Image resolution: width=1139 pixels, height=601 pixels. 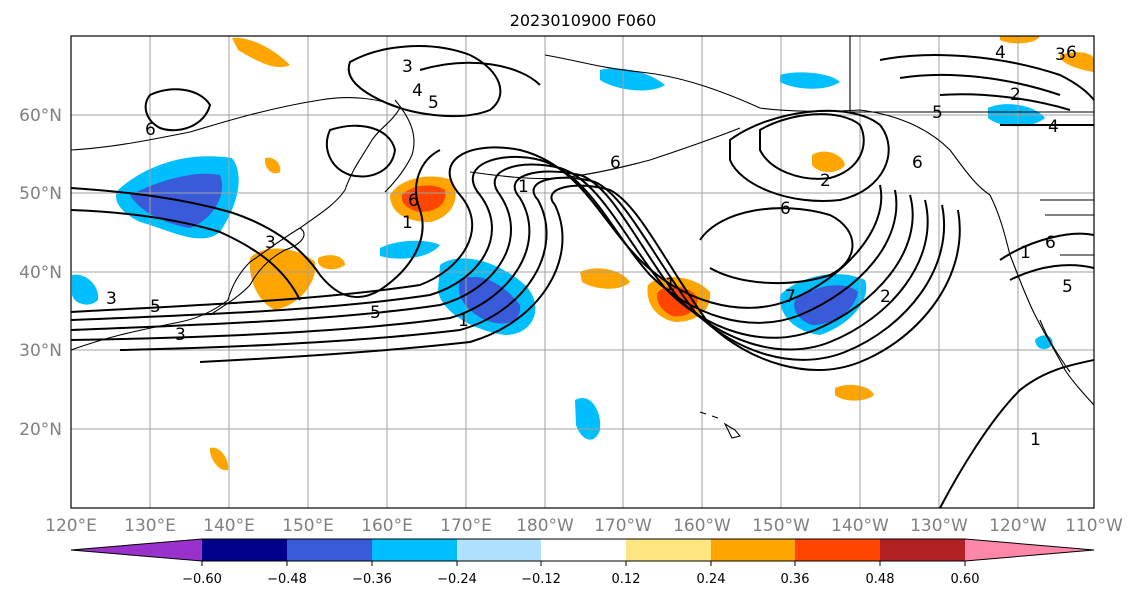 What do you see at coordinates (720, 425) in the screenshot?
I see `hawaii-islands` at bounding box center [720, 425].